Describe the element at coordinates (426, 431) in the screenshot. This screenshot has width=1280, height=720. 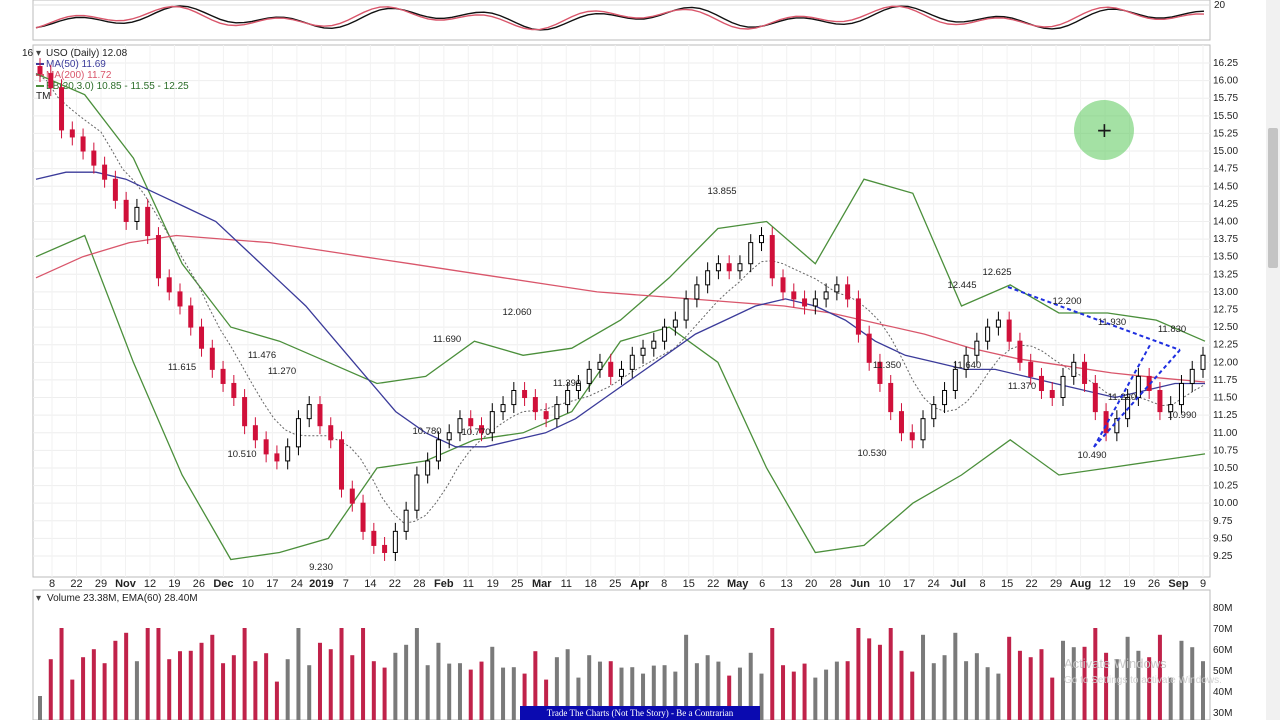
I see `price-annotation: 10.780` at that location.